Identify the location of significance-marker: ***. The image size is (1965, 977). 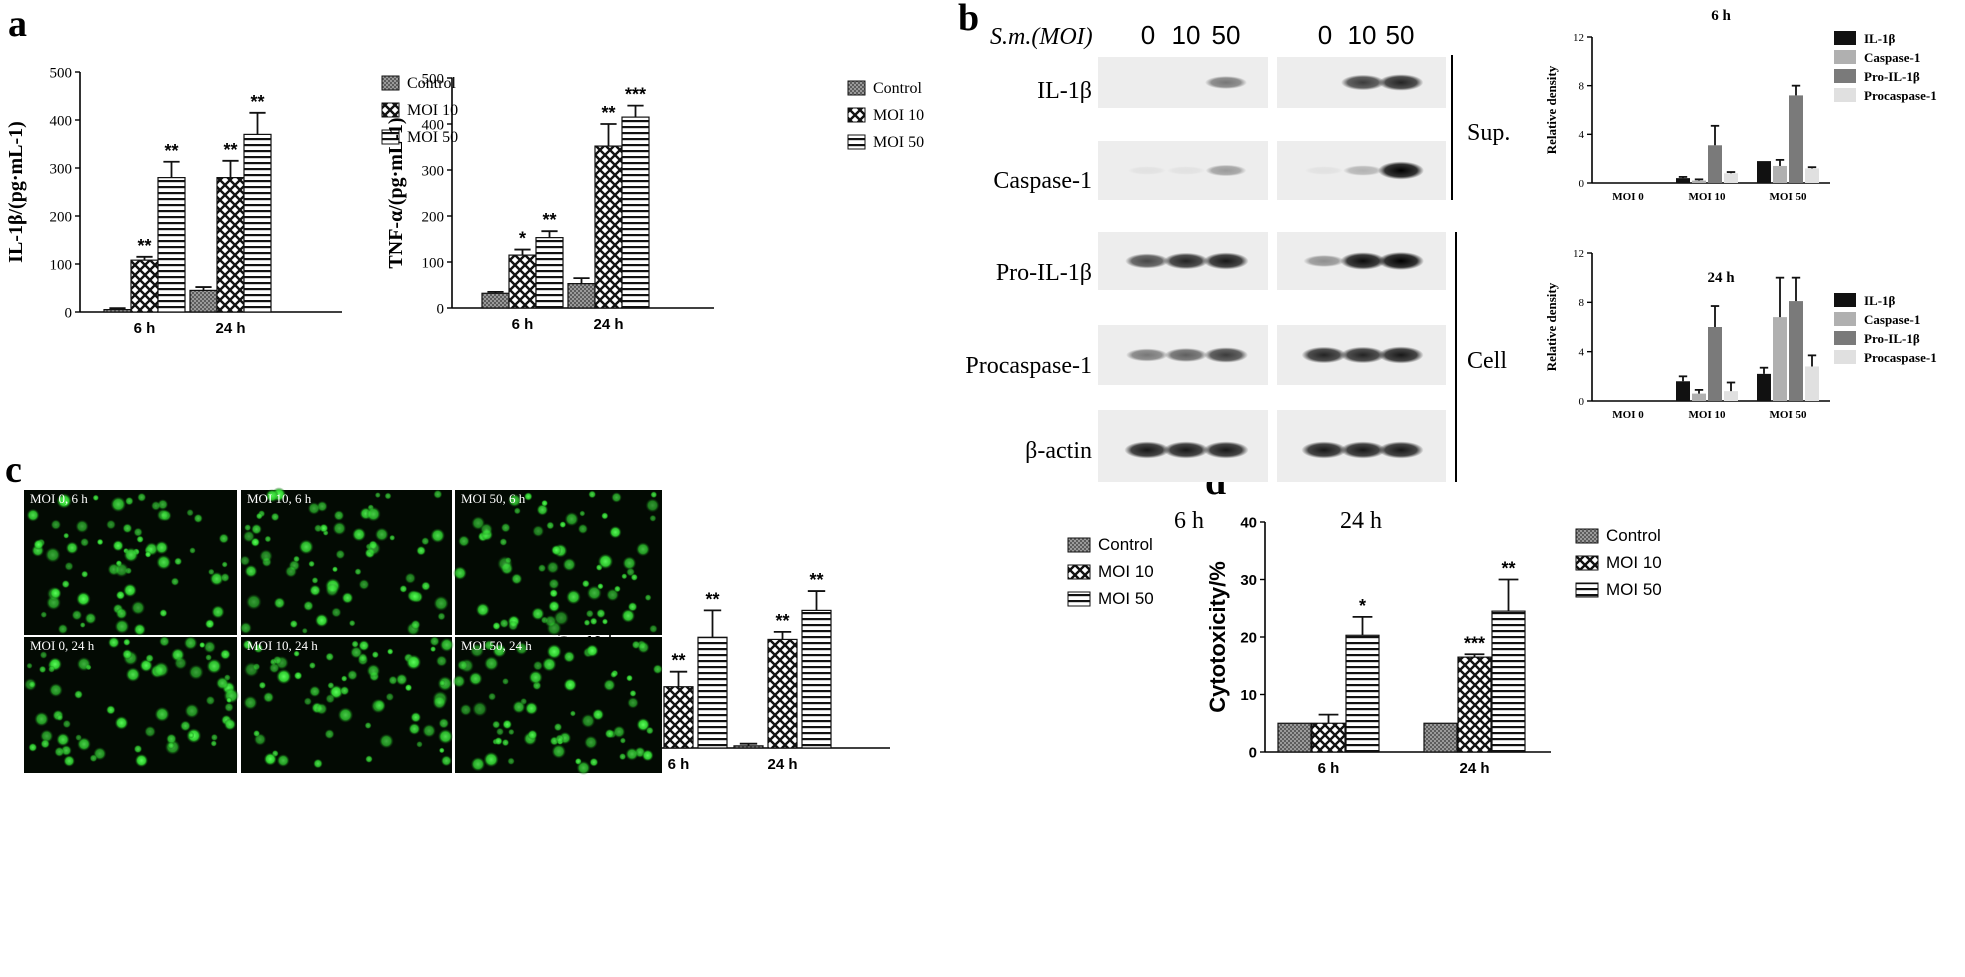
(635, 95).